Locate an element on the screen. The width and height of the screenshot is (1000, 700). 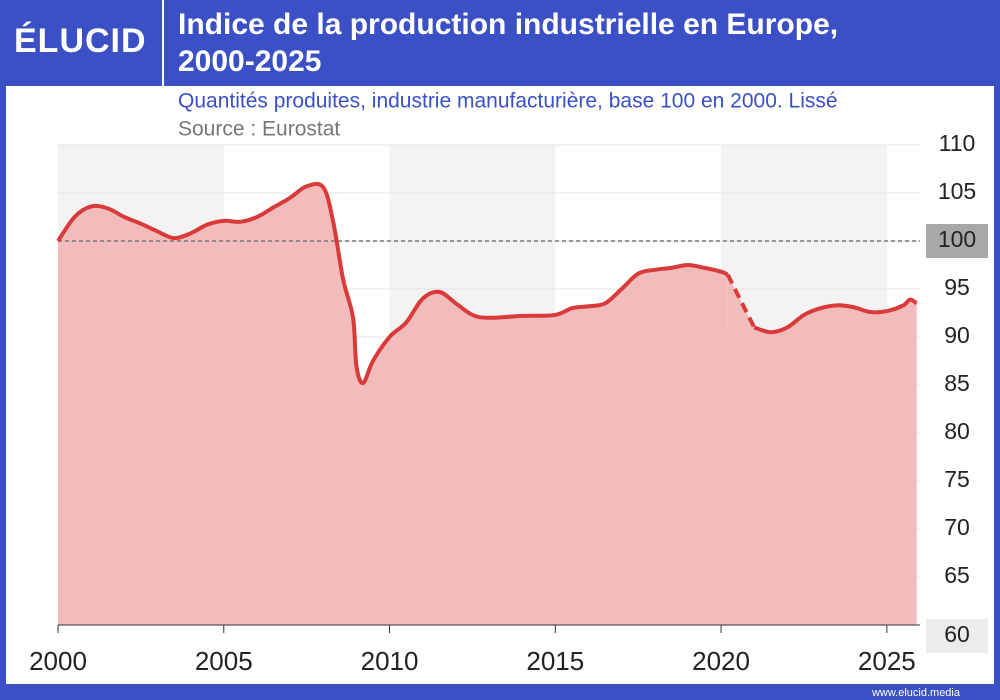
x-tick-label: 2020 is located at coordinates (721, 661).